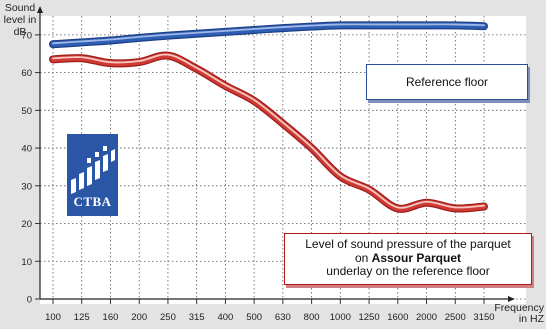 Image resolution: width=546 pixels, height=329 pixels. Describe the element at coordinates (26, 111) in the screenshot. I see `y-tick-label: 50` at that location.